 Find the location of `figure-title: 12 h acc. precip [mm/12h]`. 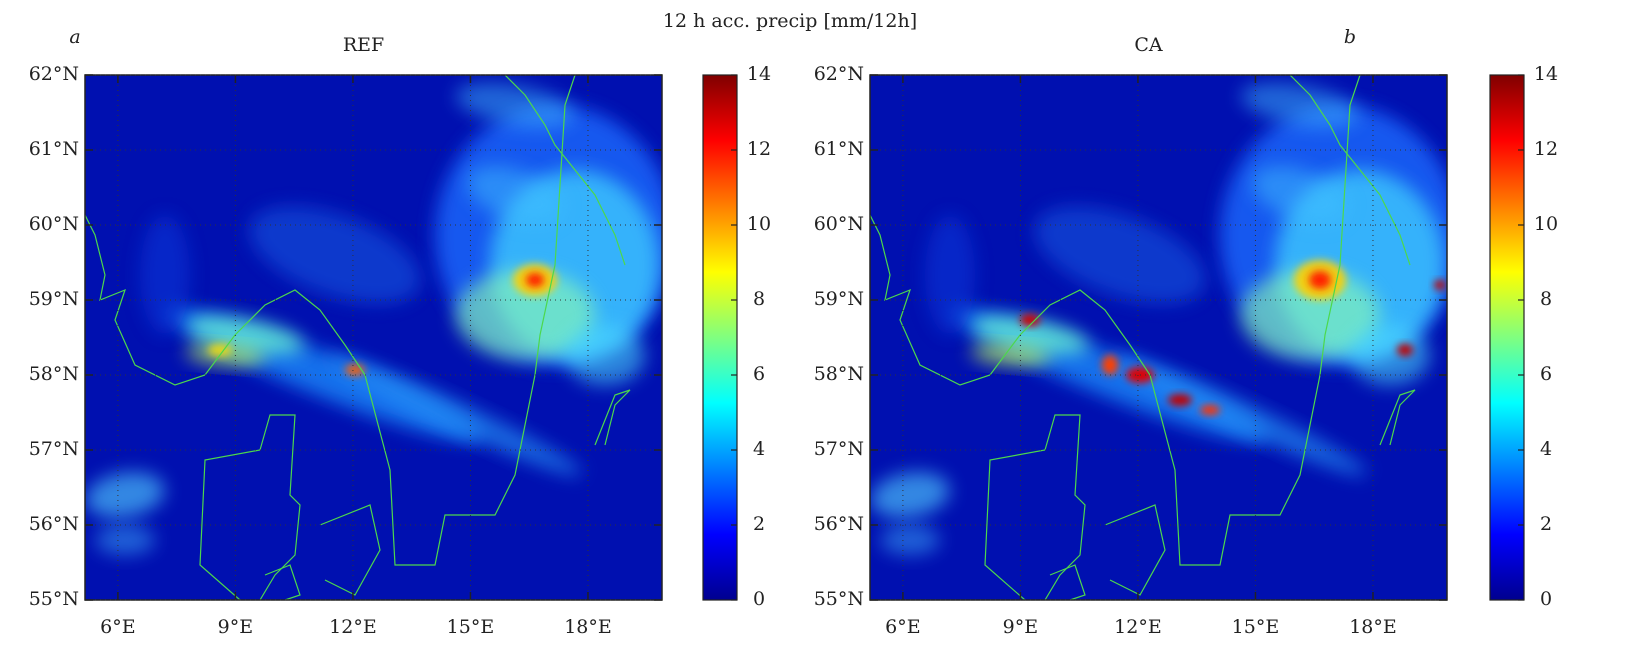

figure-title: 12 h acc. precip [mm/12h] is located at coordinates (790, 21).